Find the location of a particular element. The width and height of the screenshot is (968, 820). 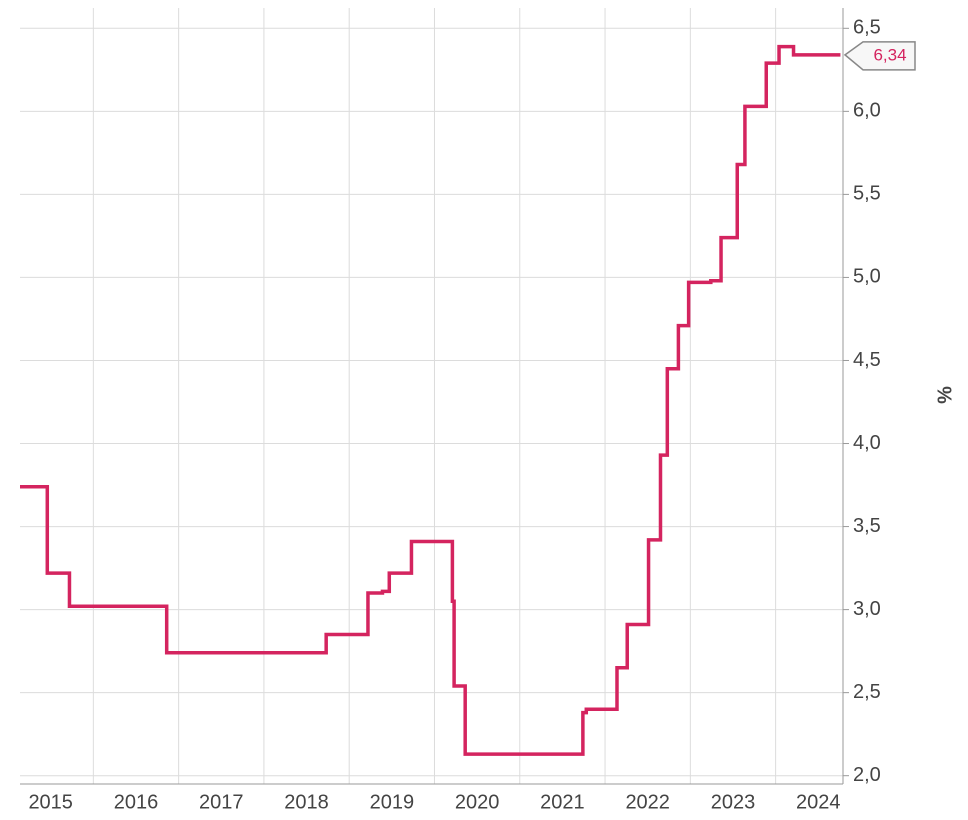

y-tick-label: 5,5 is located at coordinates (867, 194).